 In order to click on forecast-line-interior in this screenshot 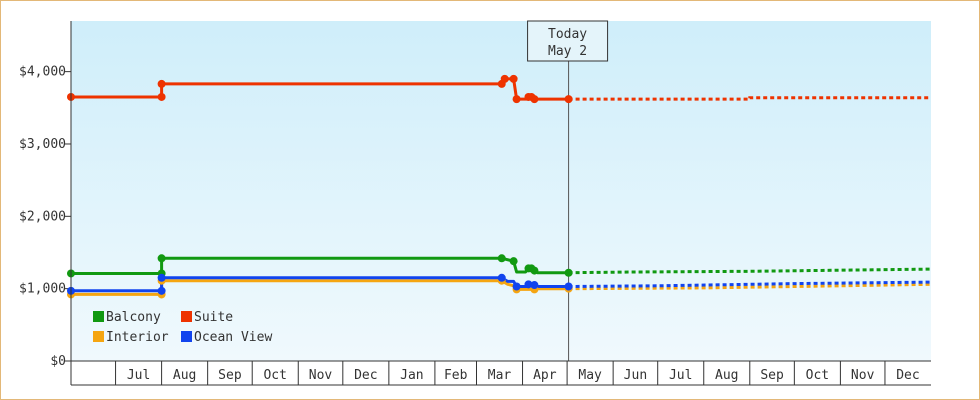, I will do `click(750, 286)`.